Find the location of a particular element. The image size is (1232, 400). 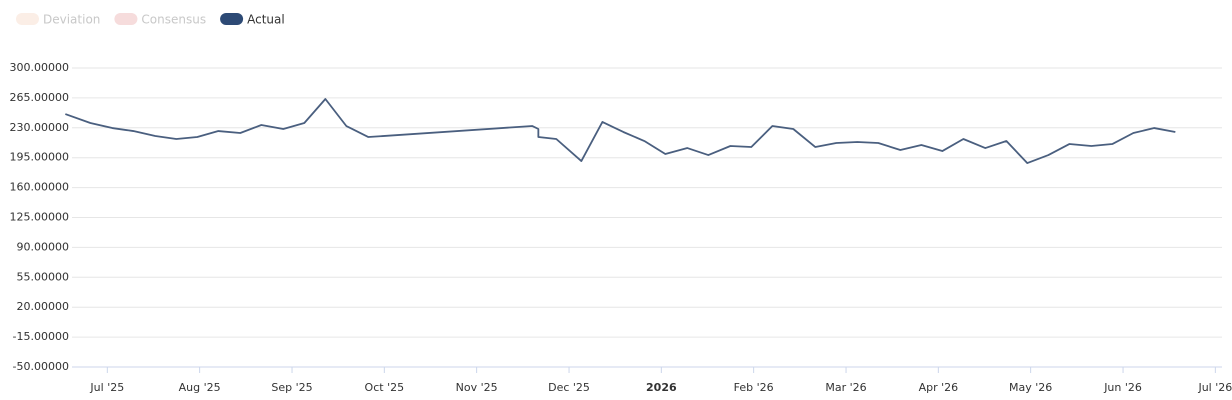

x-tick-label: Jul '25 is located at coordinates (106, 387).